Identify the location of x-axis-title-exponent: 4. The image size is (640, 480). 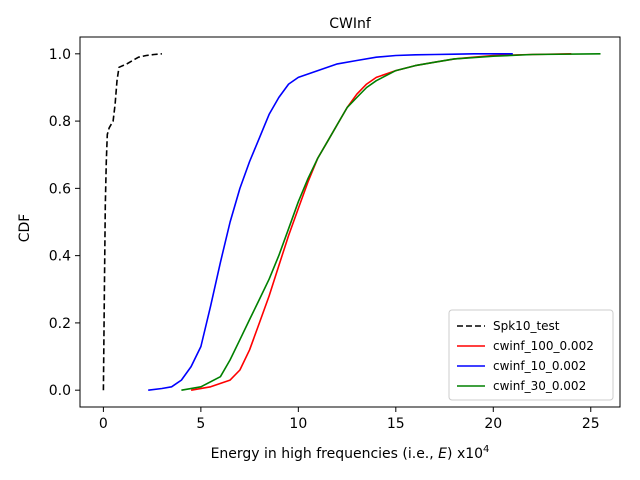
(486, 449).